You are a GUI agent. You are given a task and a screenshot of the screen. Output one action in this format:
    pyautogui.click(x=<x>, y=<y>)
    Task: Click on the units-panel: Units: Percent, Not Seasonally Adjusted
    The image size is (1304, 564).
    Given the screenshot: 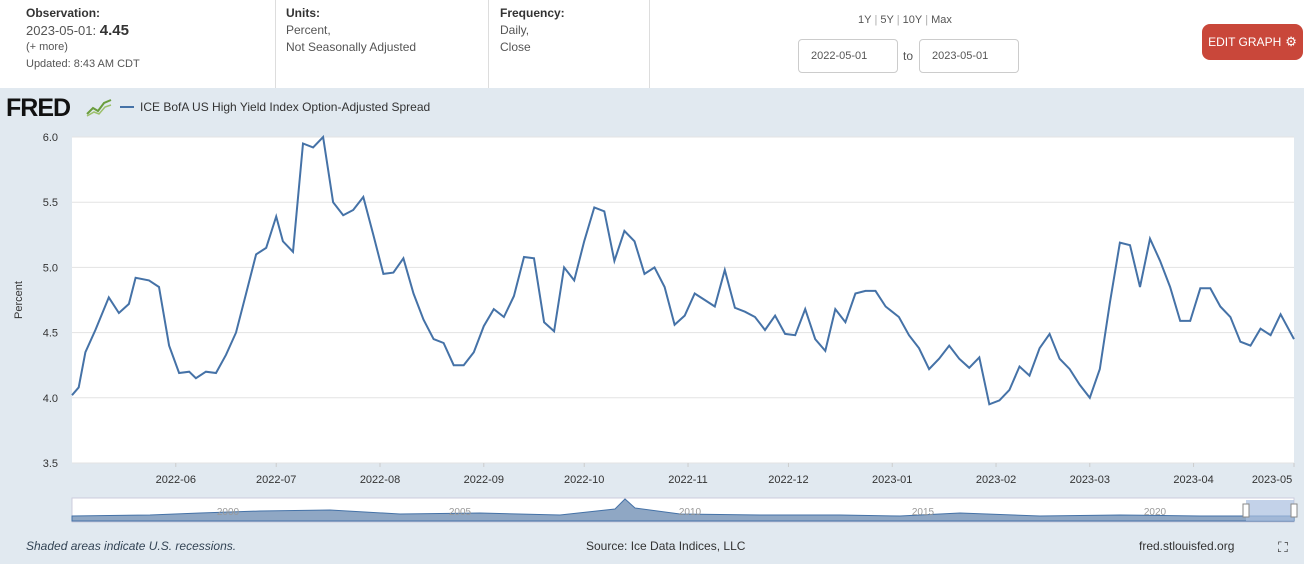 What is the action you would take?
    pyautogui.click(x=381, y=44)
    